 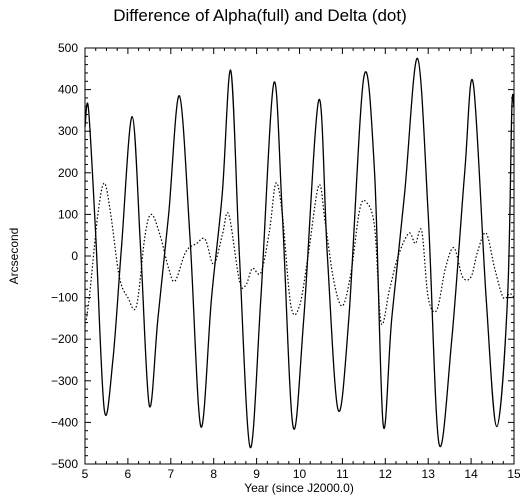 What do you see at coordinates (128, 474) in the screenshot?
I see `x-tick-label: 6` at bounding box center [128, 474].